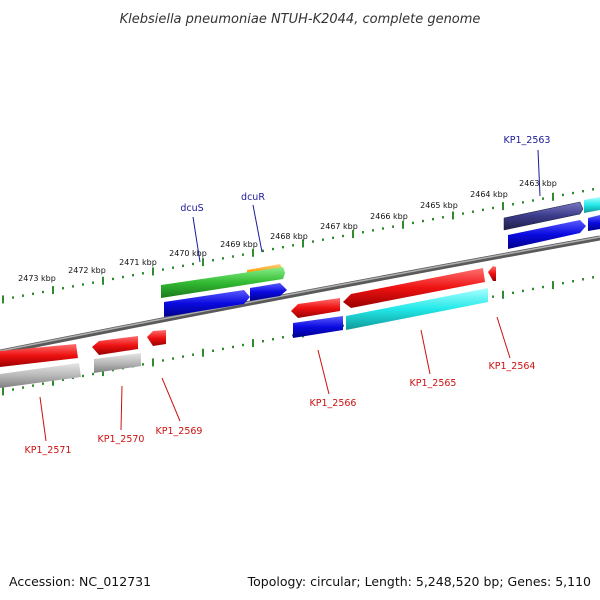 The width and height of the screenshot is (600, 600). What do you see at coordinates (223, 282) in the screenshot?
I see `gene-dcus` at bounding box center [223, 282].